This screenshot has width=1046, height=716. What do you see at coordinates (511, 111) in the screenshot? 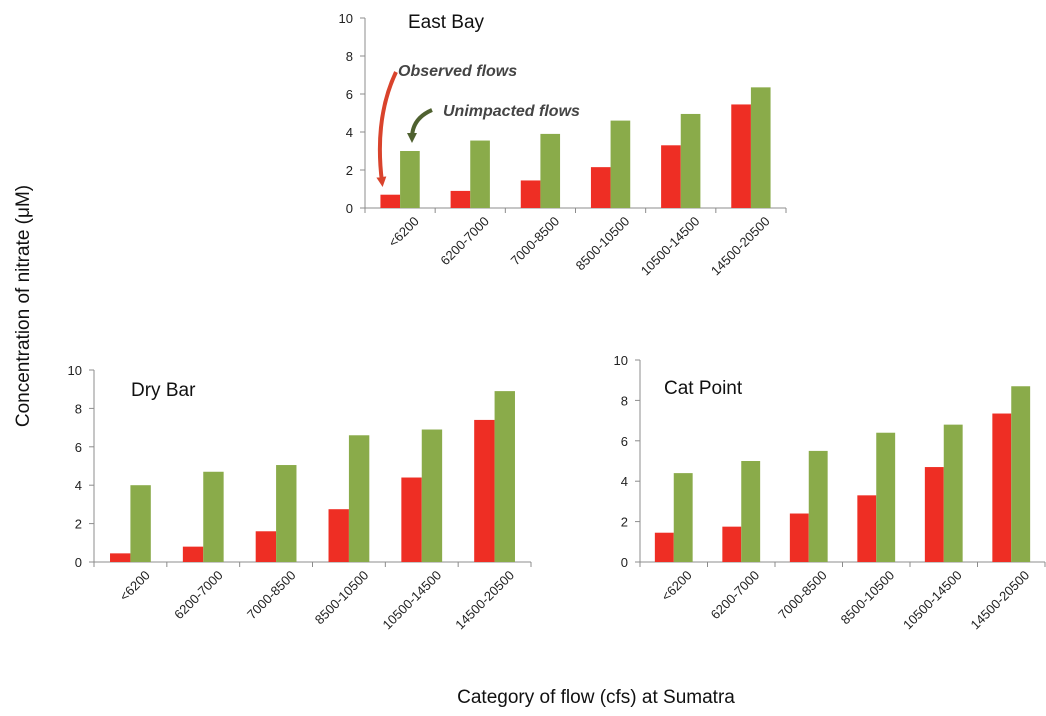
I see `unimpacted-flows-annotation: Unimpacted flows` at bounding box center [511, 111].